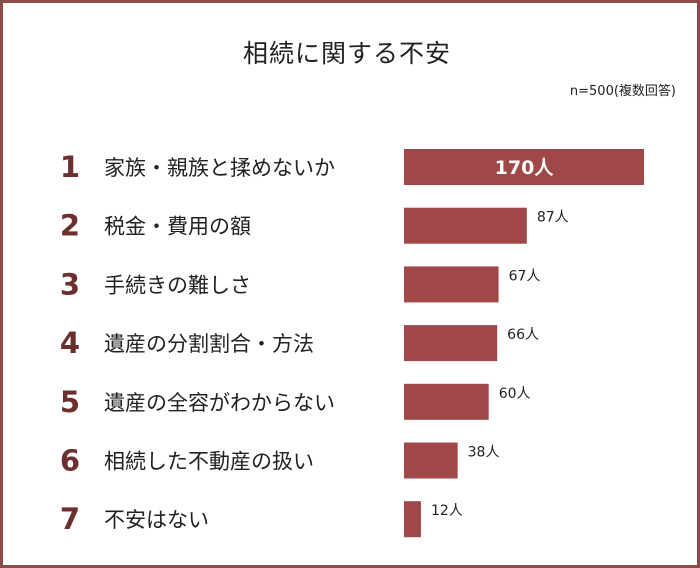 Image resolution: width=700 pixels, height=568 pixels. What do you see at coordinates (346, 53) in the screenshot?
I see `chart-title: 相続に関する不安` at bounding box center [346, 53].